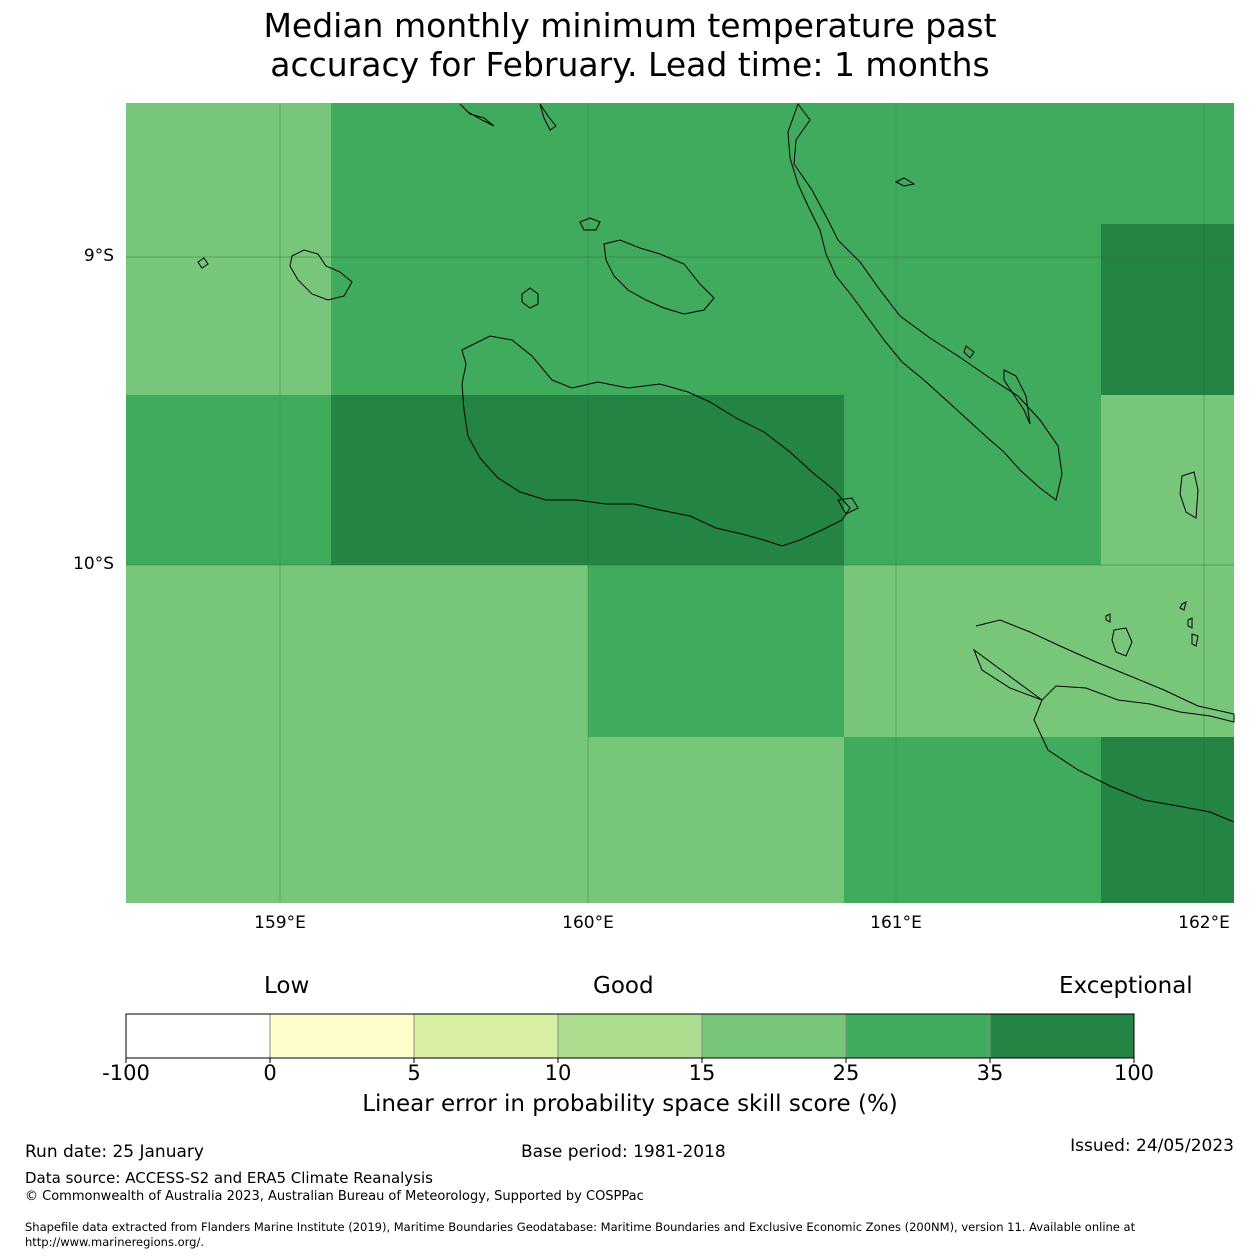 Image resolution: width=1260 pixels, height=1260 pixels. What do you see at coordinates (1126, 986) in the screenshot?
I see `legend-category-exceptional: Exceptional` at bounding box center [1126, 986].